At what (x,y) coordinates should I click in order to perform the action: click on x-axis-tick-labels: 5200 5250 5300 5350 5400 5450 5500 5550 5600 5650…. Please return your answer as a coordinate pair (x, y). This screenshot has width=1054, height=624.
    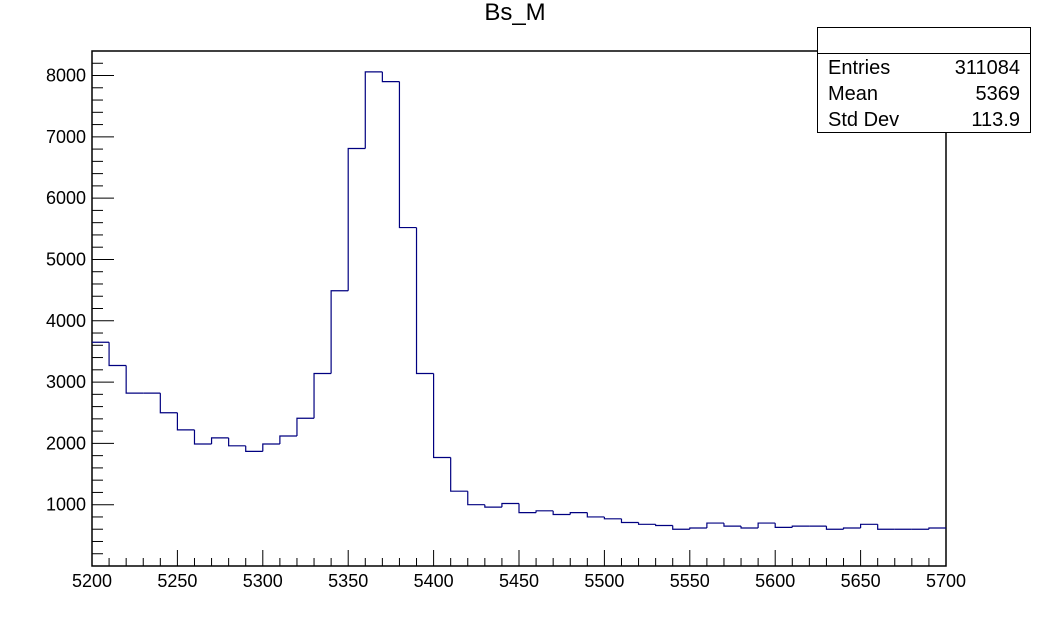
    Looking at the image, I should click on (519, 581).